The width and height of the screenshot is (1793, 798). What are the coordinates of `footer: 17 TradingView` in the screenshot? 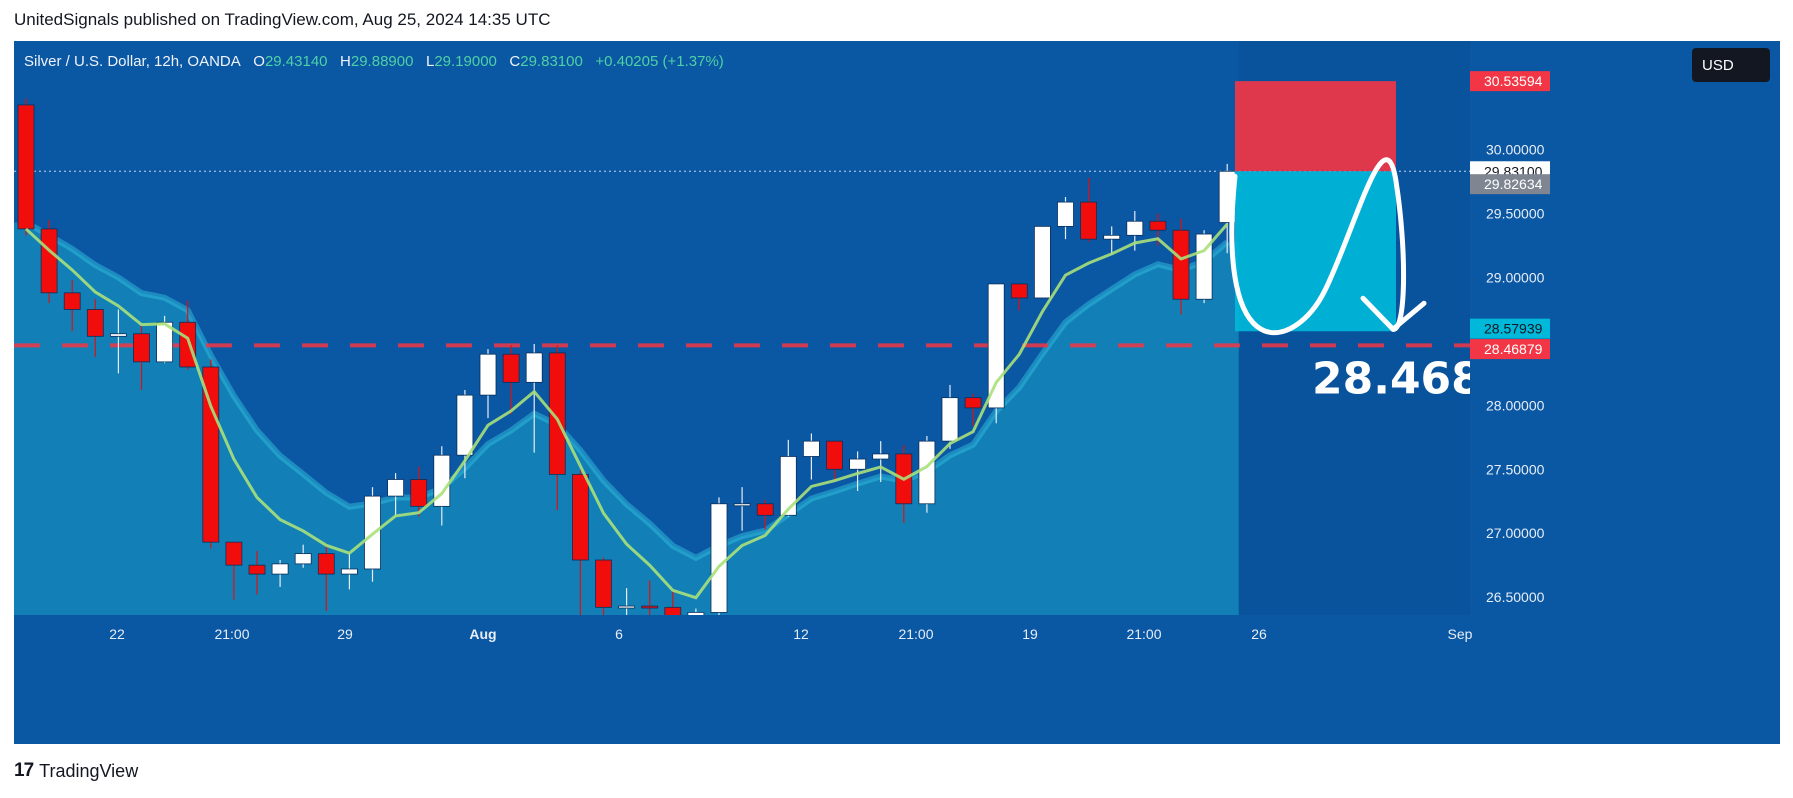 It's located at (76, 771).